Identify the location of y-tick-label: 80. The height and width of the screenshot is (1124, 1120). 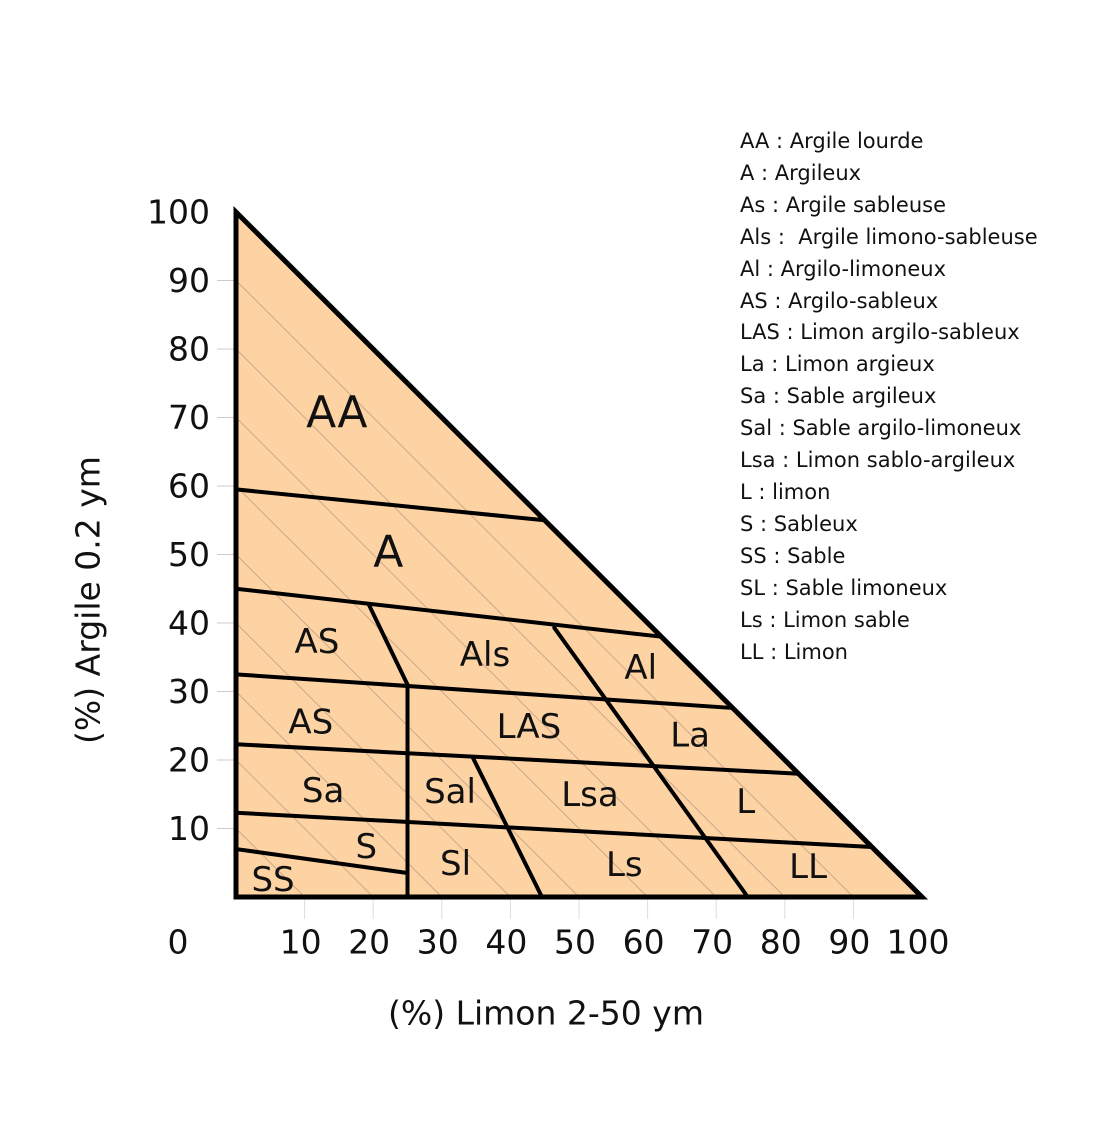
(189, 349).